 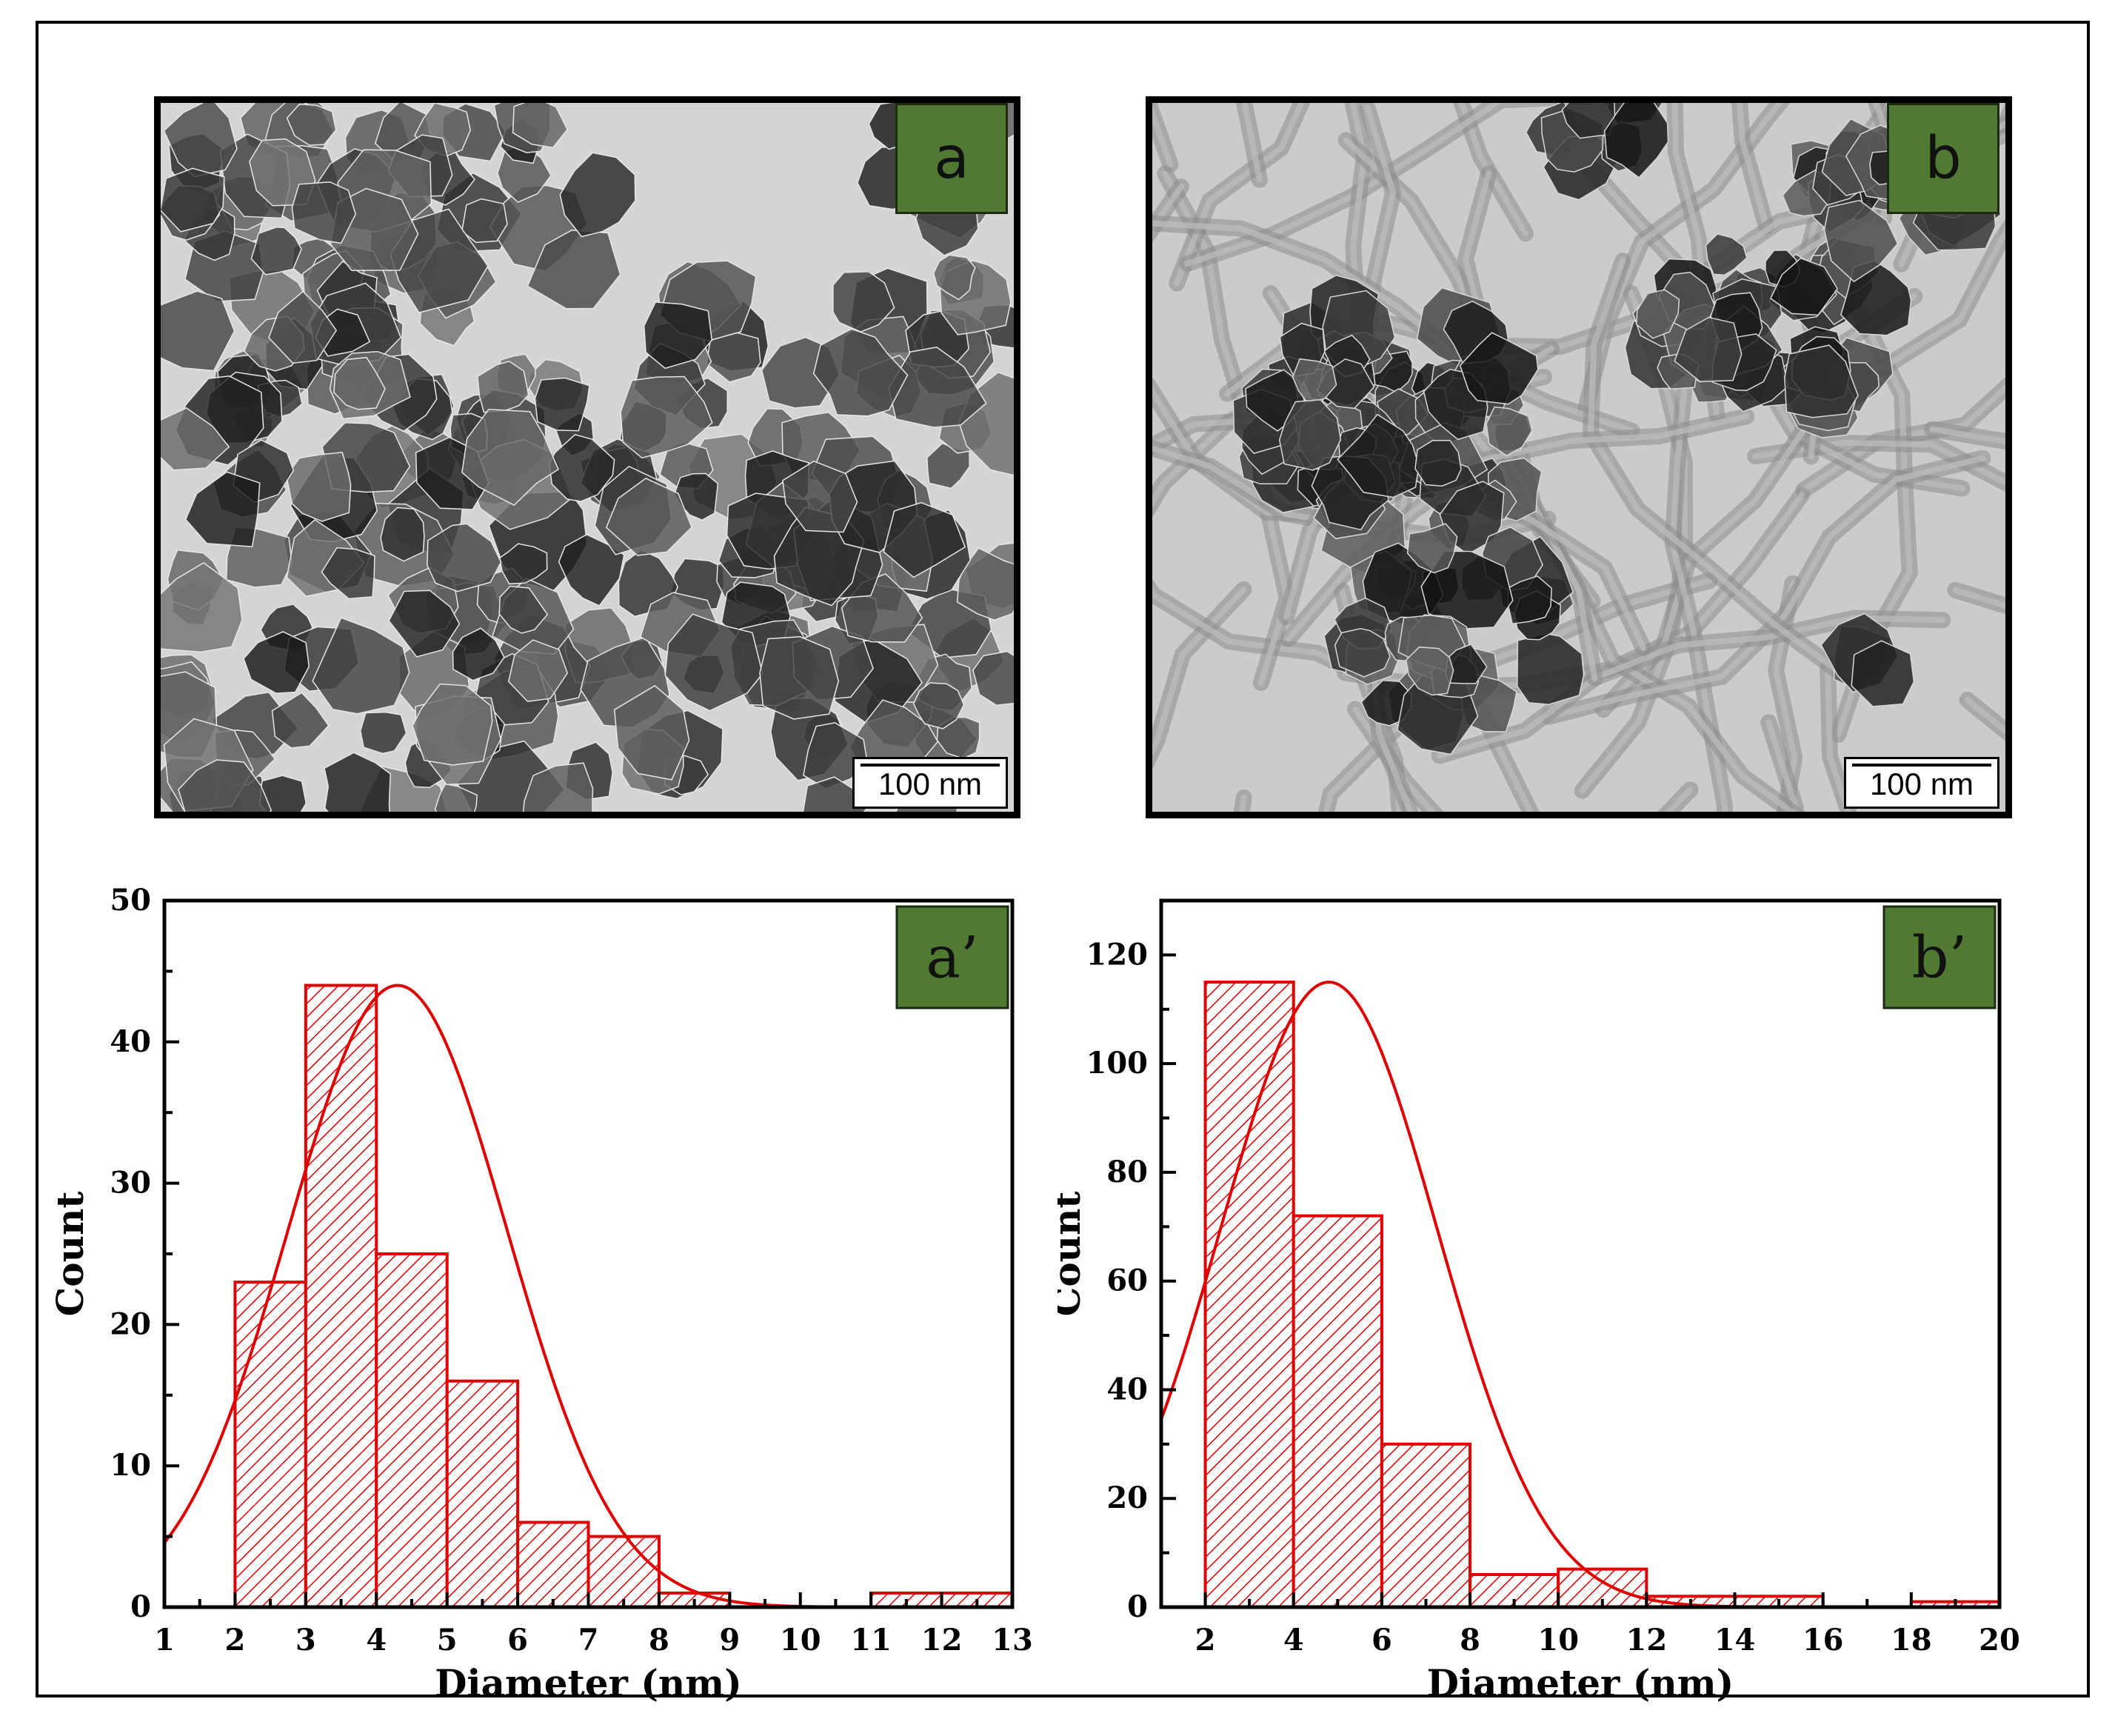 What do you see at coordinates (930, 784) in the screenshot?
I see `scale-bar-label-a: 100 nm` at bounding box center [930, 784].